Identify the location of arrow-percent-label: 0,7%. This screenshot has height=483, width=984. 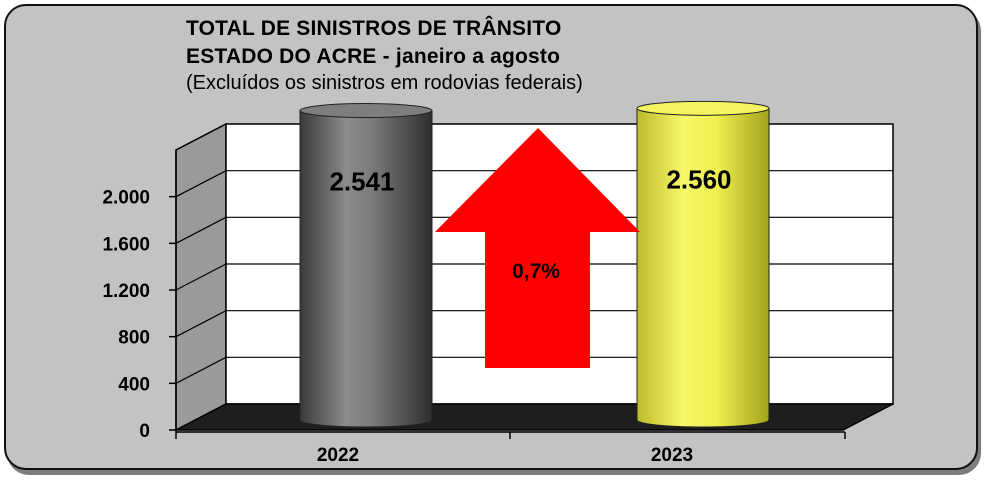
(536, 271).